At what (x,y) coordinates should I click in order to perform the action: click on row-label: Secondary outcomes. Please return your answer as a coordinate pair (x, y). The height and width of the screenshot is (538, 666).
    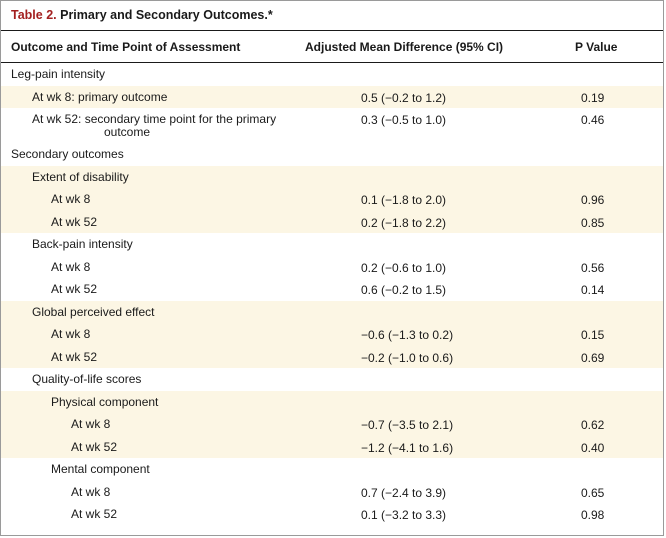
    Looking at the image, I should click on (67, 154).